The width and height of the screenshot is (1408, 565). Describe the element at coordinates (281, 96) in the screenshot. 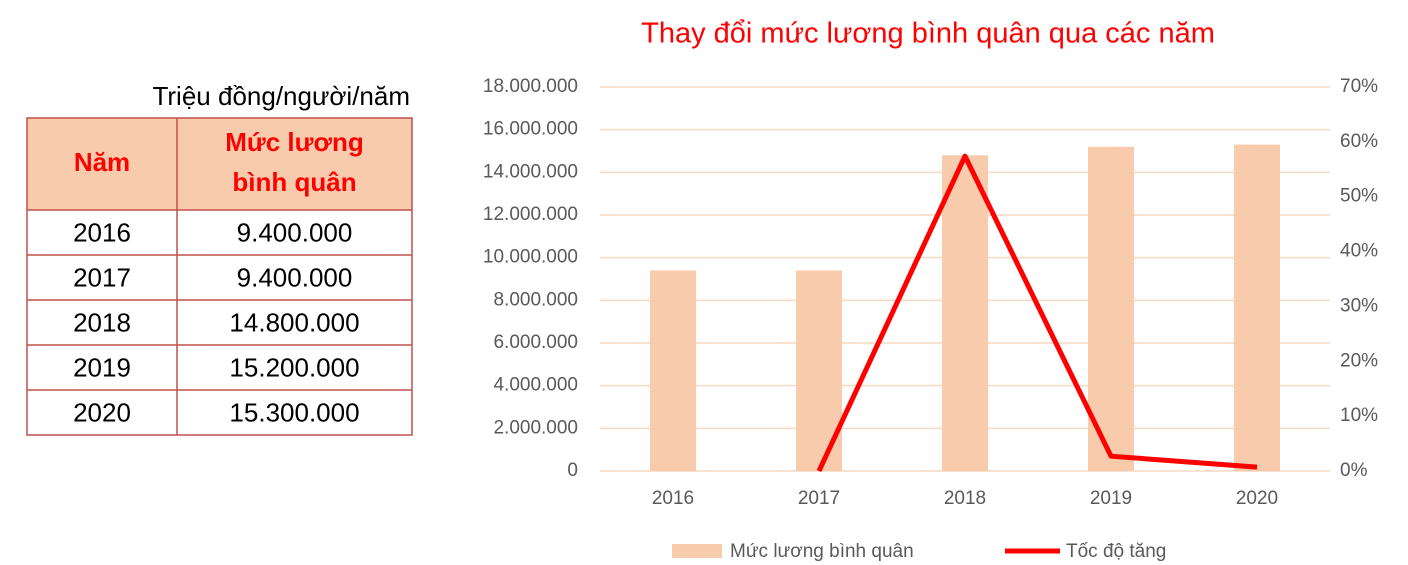

I see `table-unit: Triệu đồng/người/năm` at that location.